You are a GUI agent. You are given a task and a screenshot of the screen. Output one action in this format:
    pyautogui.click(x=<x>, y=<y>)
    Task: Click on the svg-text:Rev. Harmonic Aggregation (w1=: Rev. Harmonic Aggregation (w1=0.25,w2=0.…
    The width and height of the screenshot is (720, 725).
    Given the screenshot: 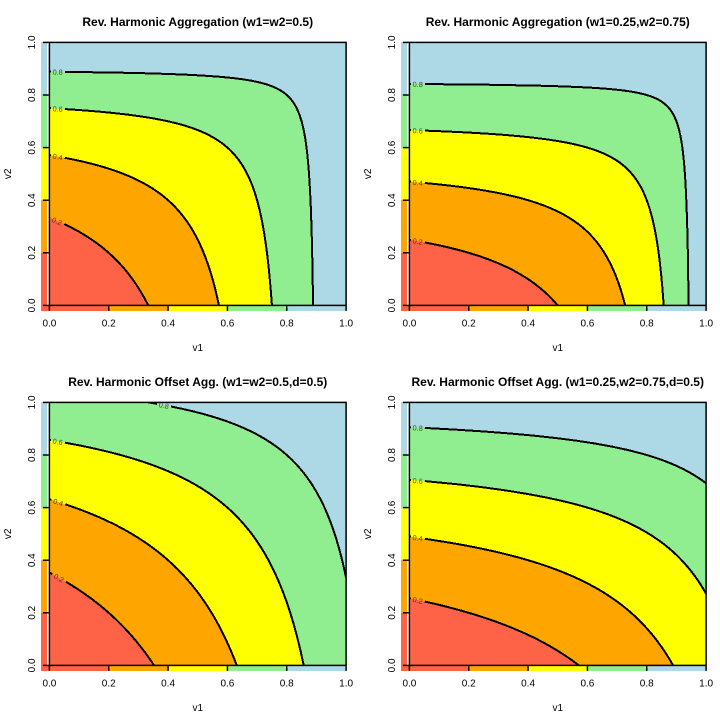 What is the action you would take?
    pyautogui.click(x=558, y=22)
    